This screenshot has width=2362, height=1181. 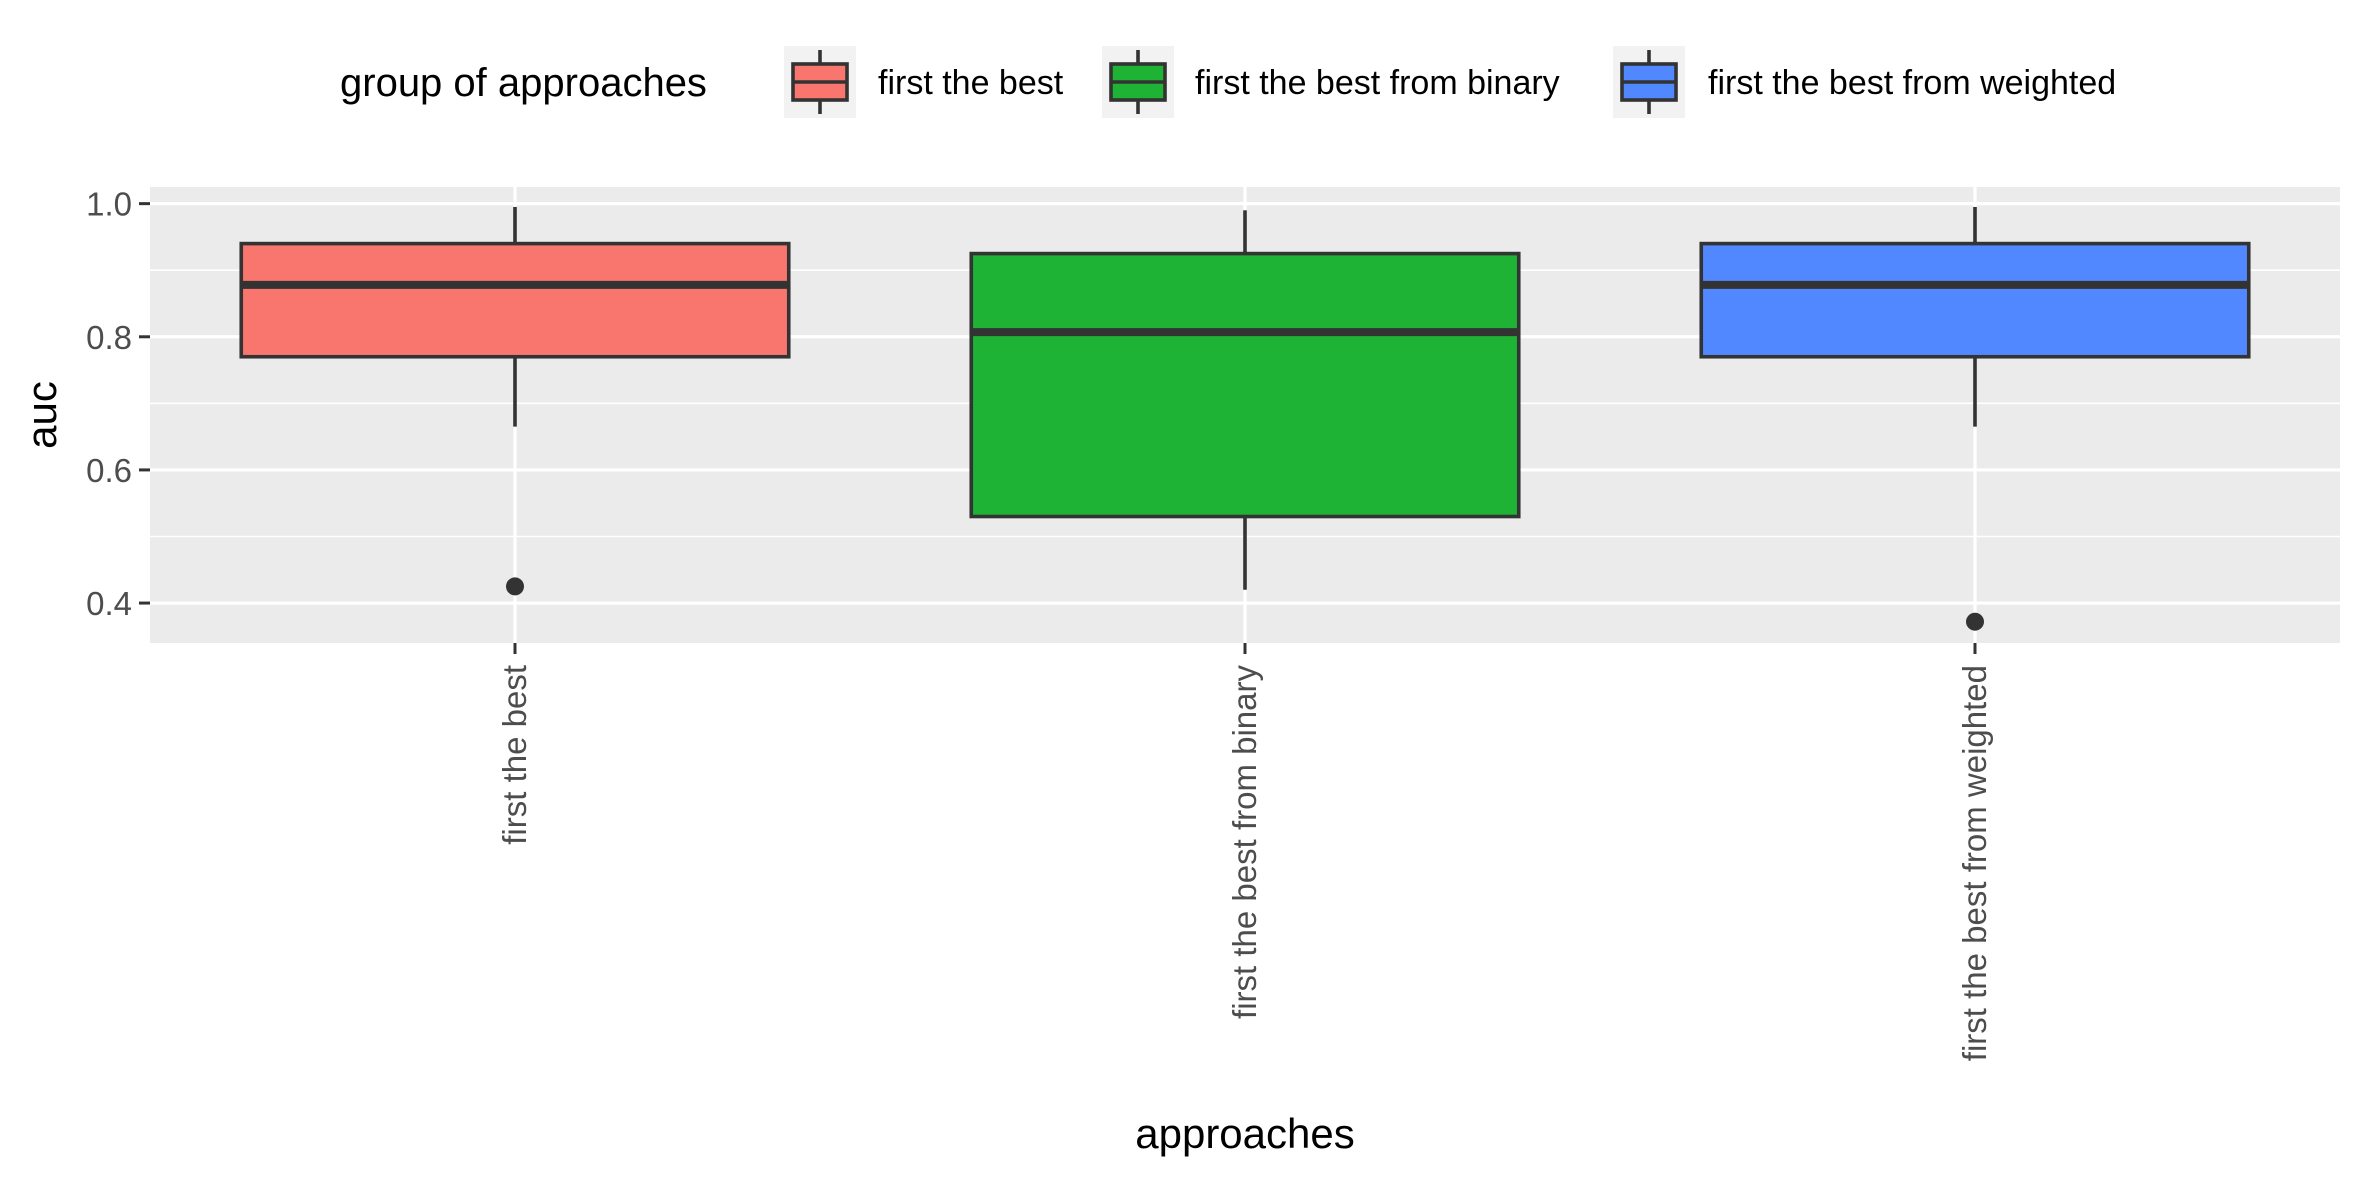 What do you see at coordinates (1974, 863) in the screenshot?
I see `x-tick-label: first the best from weighted` at bounding box center [1974, 863].